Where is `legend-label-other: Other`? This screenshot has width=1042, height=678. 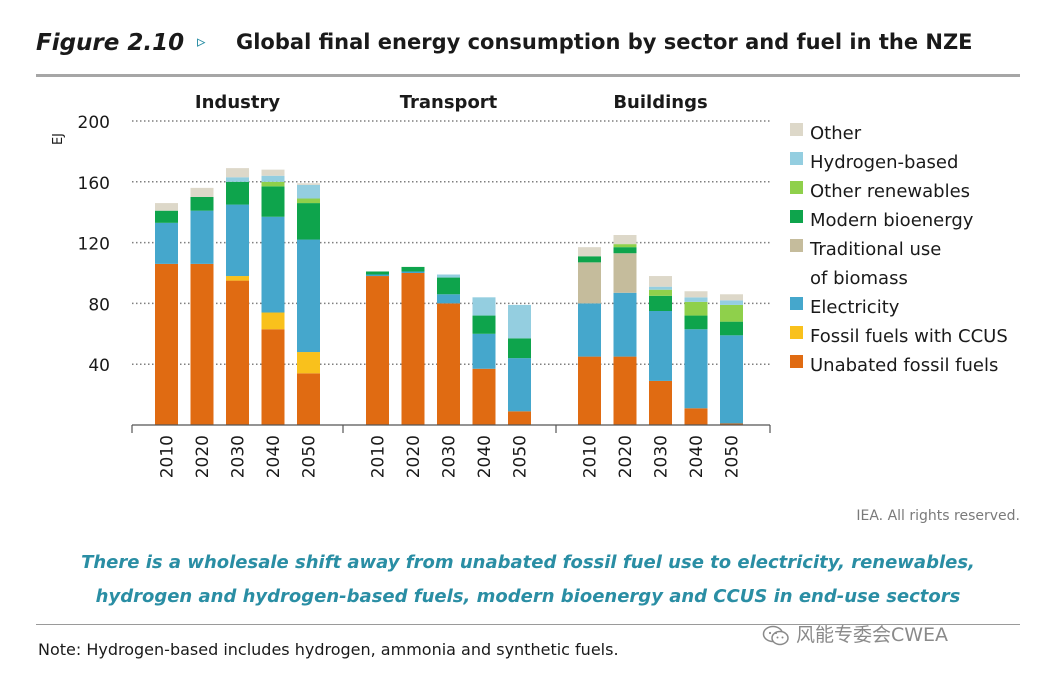
legend-label-other: Other is located at coordinates (836, 133).